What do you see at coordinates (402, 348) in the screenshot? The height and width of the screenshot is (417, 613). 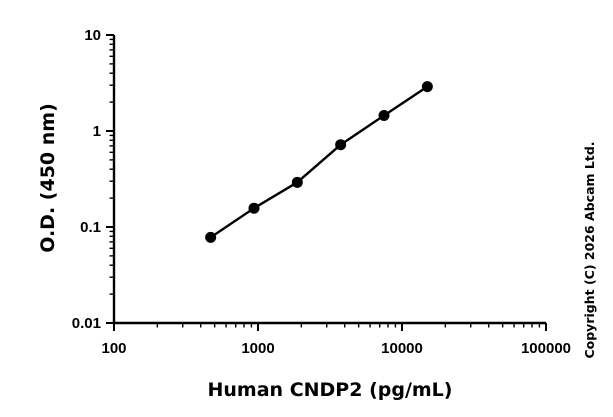 I see `x-tick-label: 10000` at bounding box center [402, 348].